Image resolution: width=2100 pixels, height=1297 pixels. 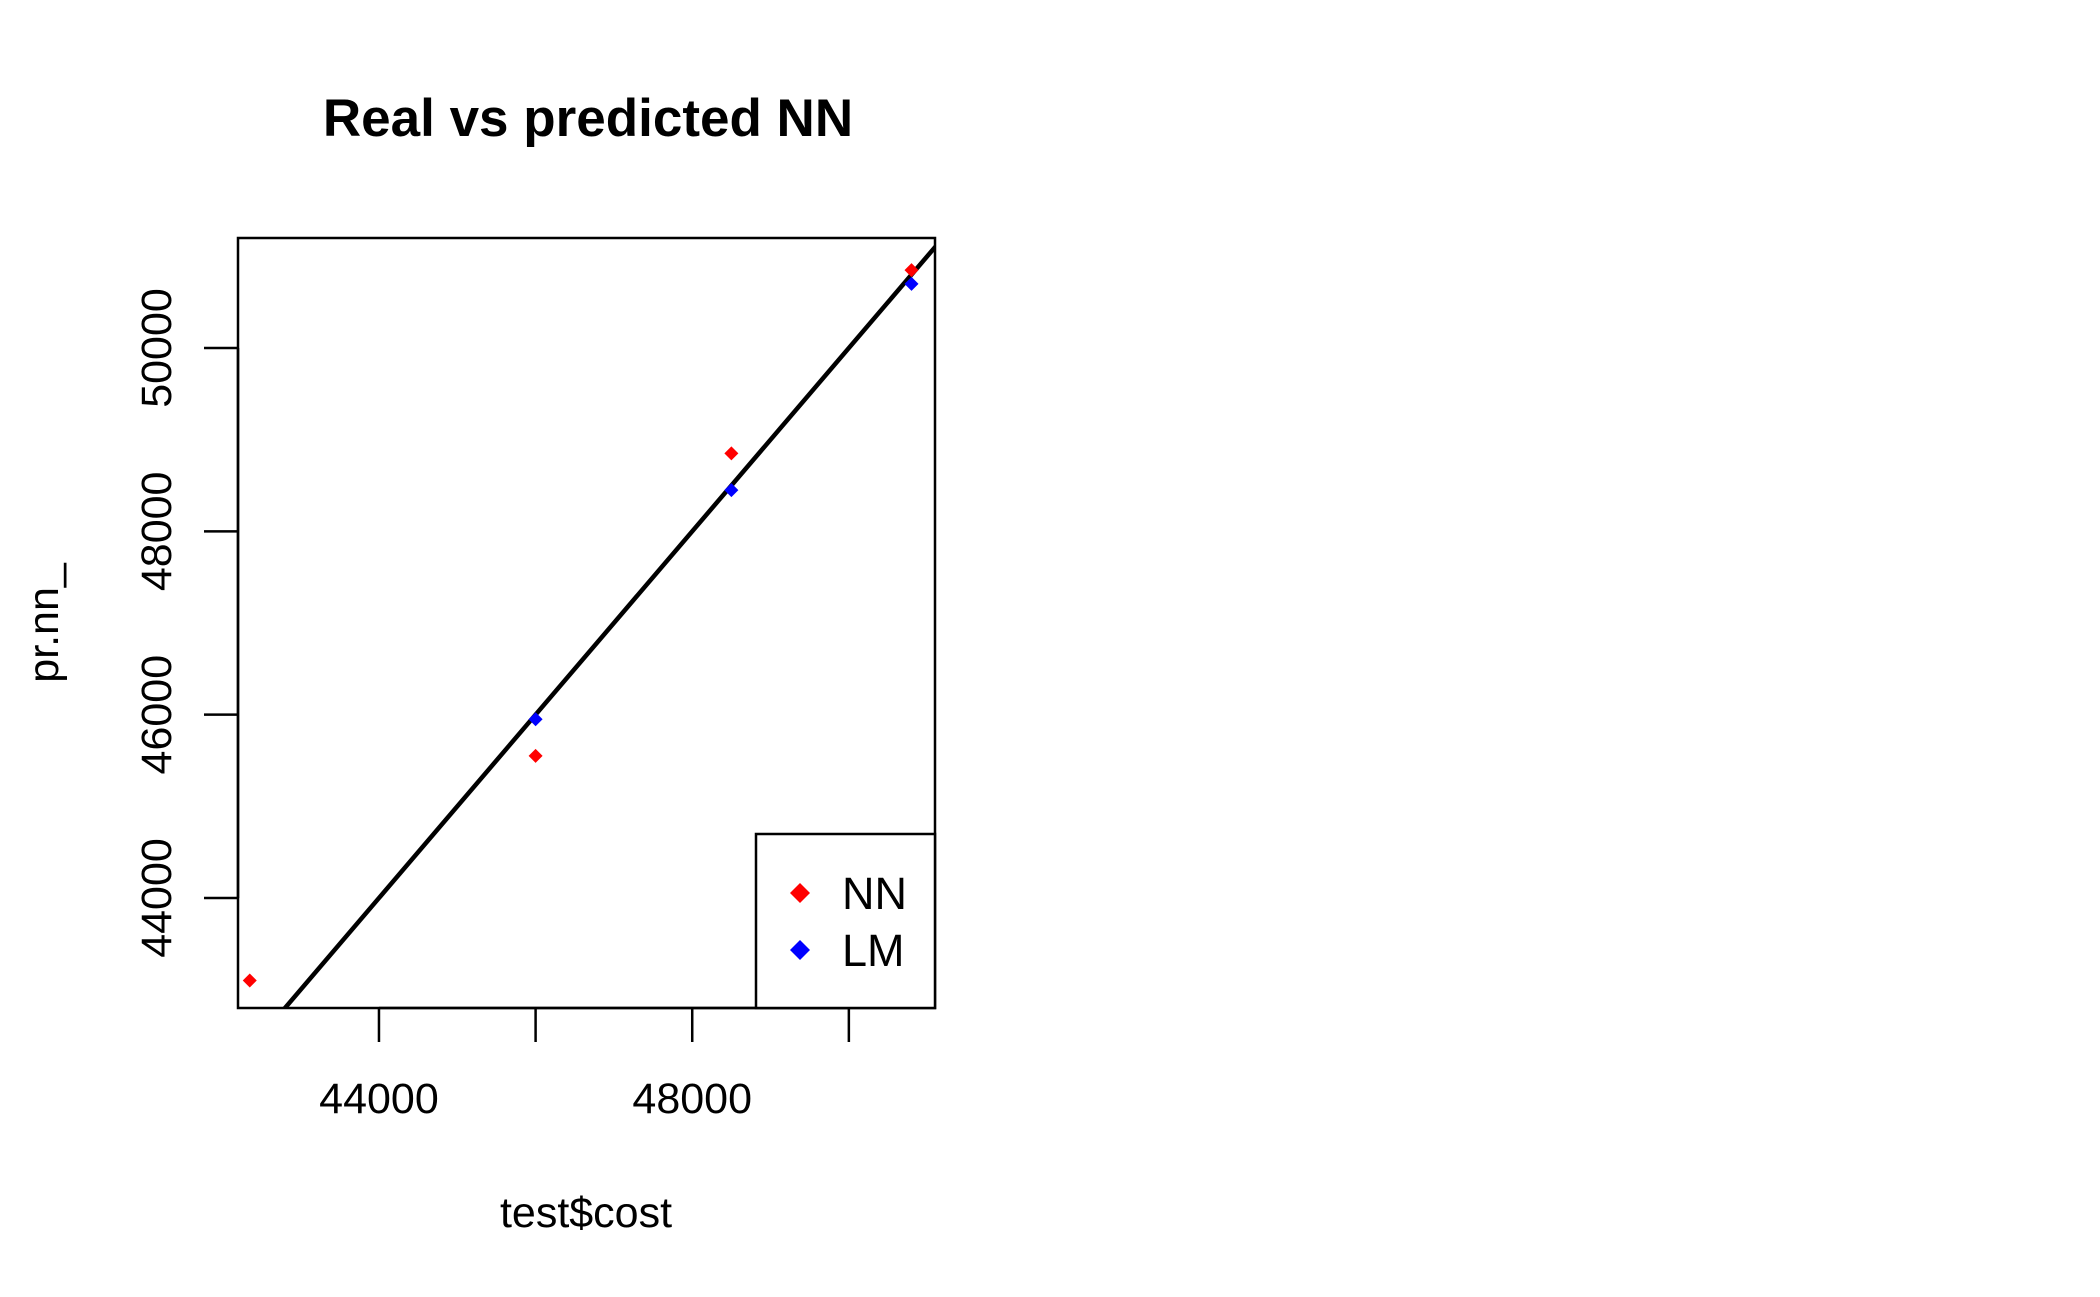 I want to click on legend-label-nn: NN, so click(x=874, y=893).